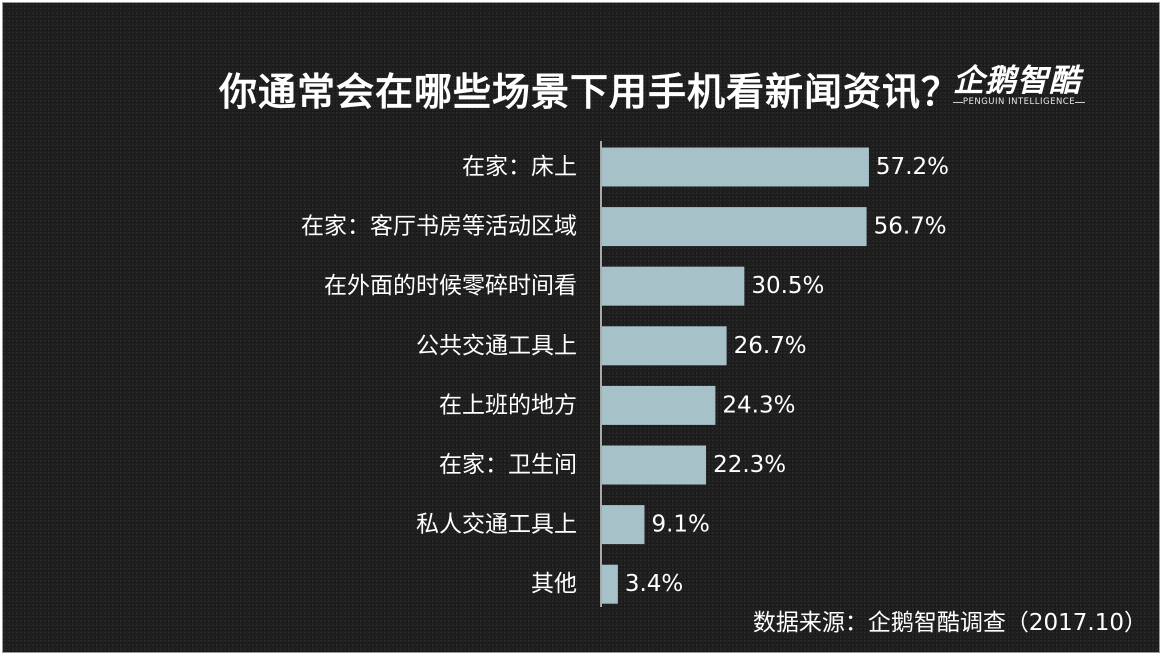 The image size is (1164, 657). What do you see at coordinates (496, 346) in the screenshot?
I see `category-label: 公共交通工具上` at bounding box center [496, 346].